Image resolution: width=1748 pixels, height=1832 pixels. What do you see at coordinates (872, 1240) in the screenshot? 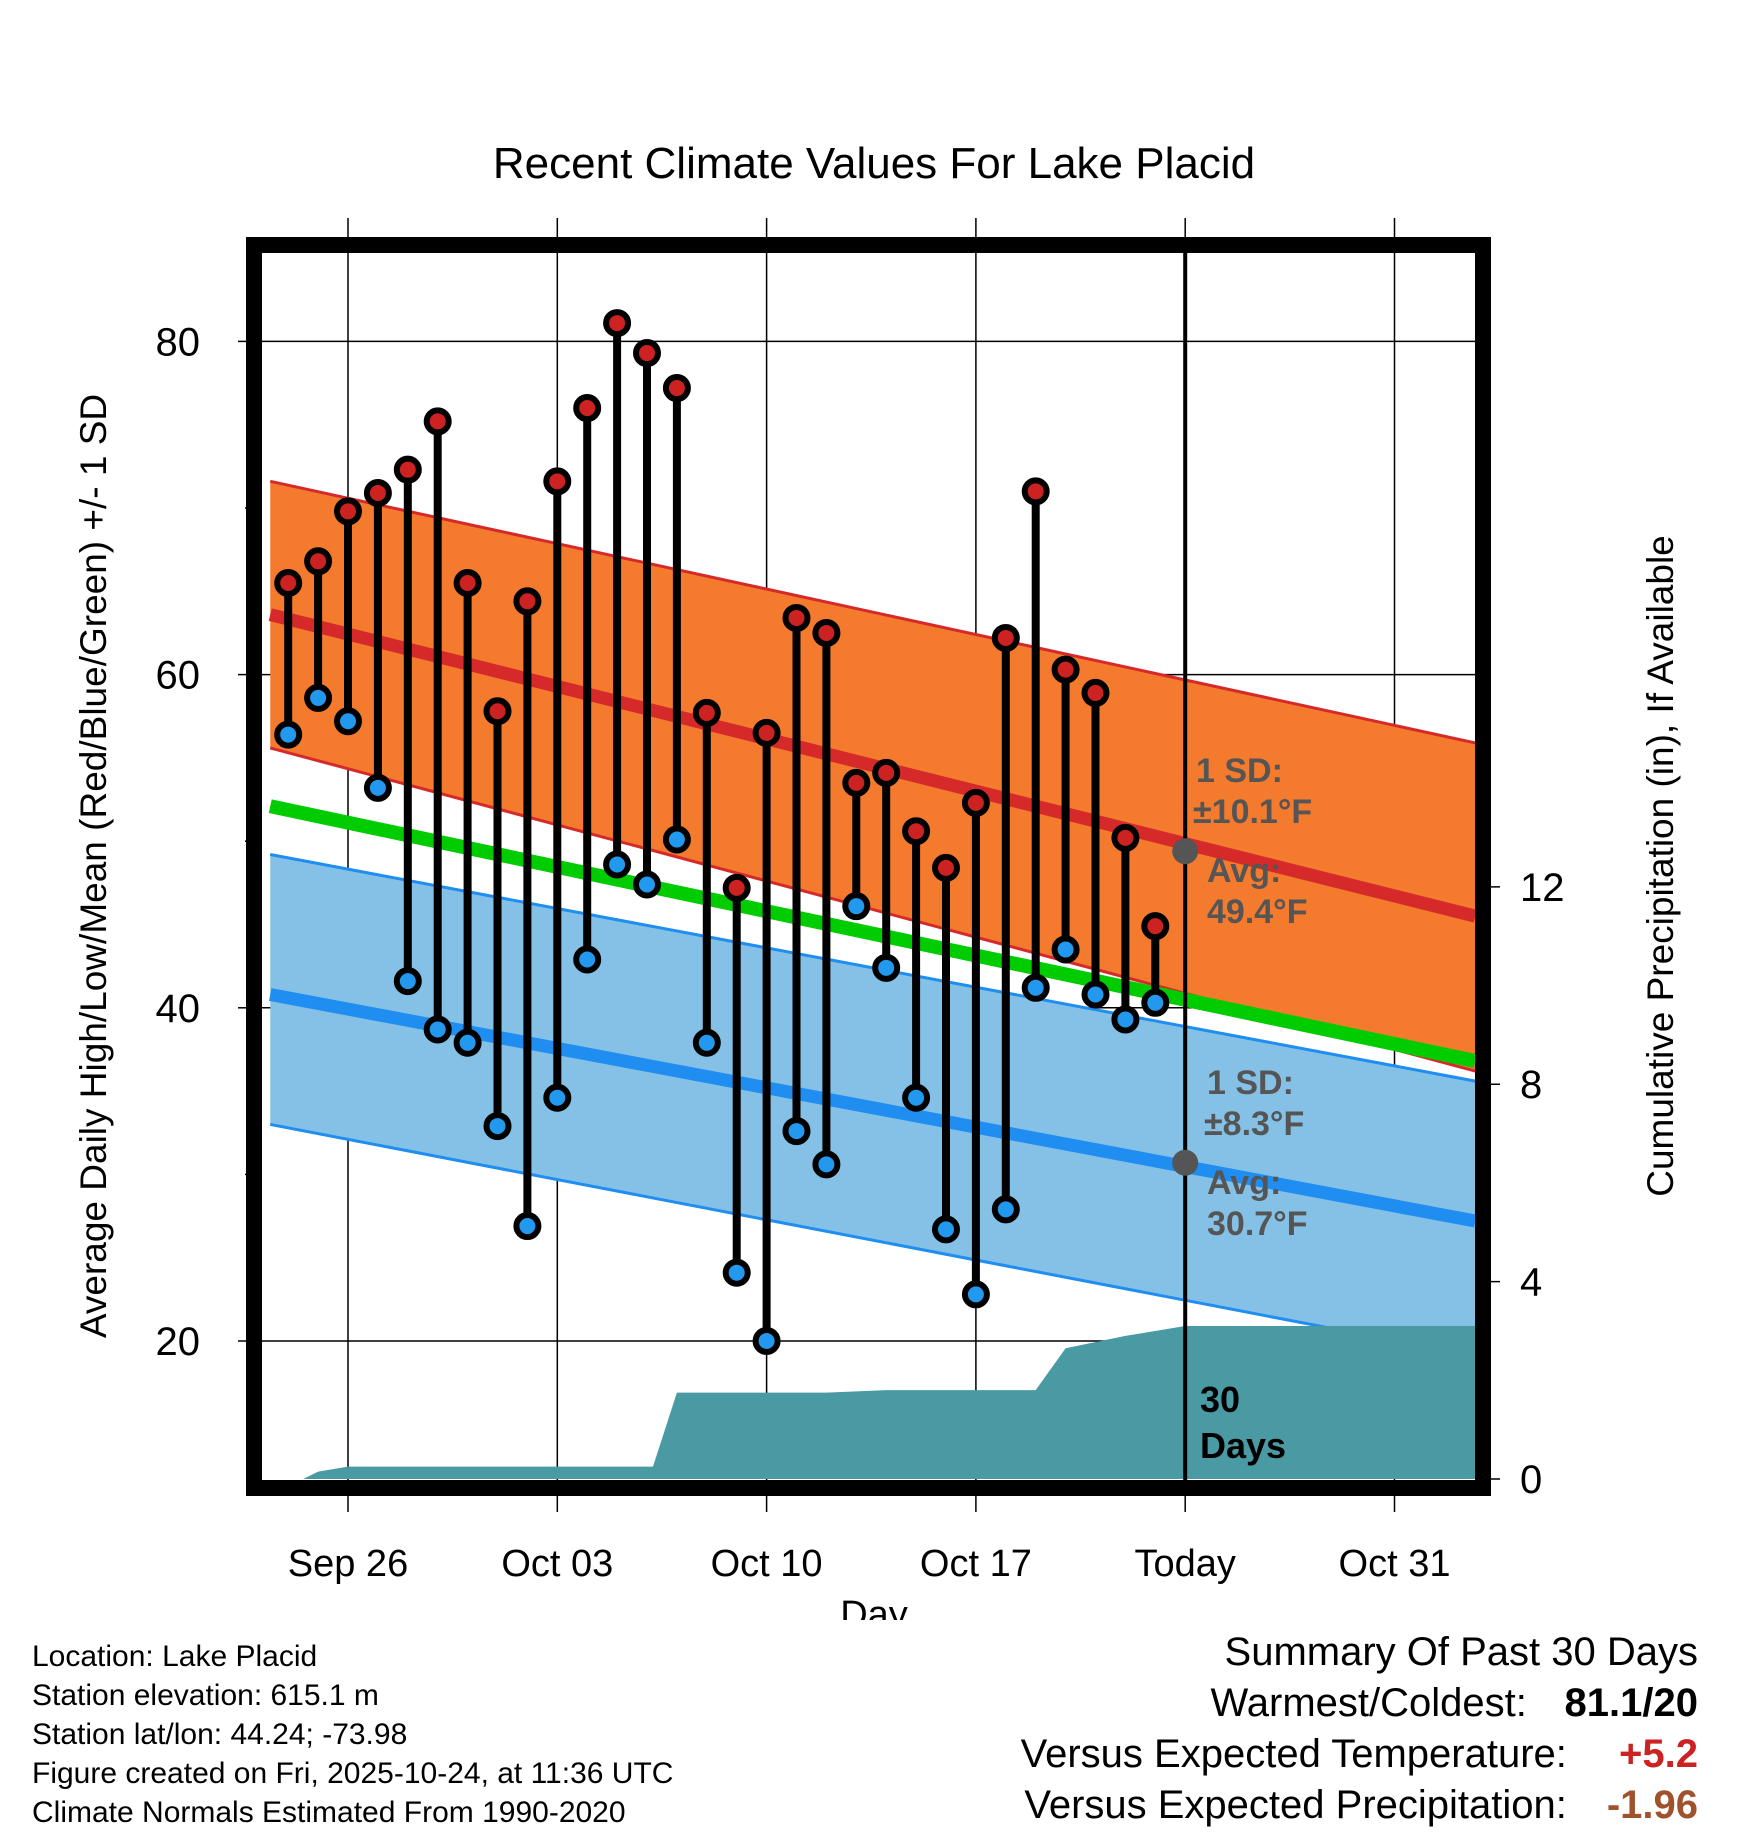
I see `low-sd-band-edge` at bounding box center [872, 1240].